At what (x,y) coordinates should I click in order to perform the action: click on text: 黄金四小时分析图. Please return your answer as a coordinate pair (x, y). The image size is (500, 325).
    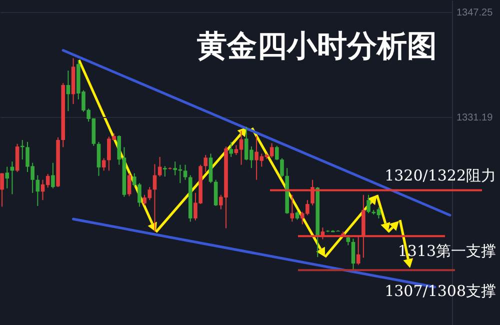
    Looking at the image, I should click on (317, 46).